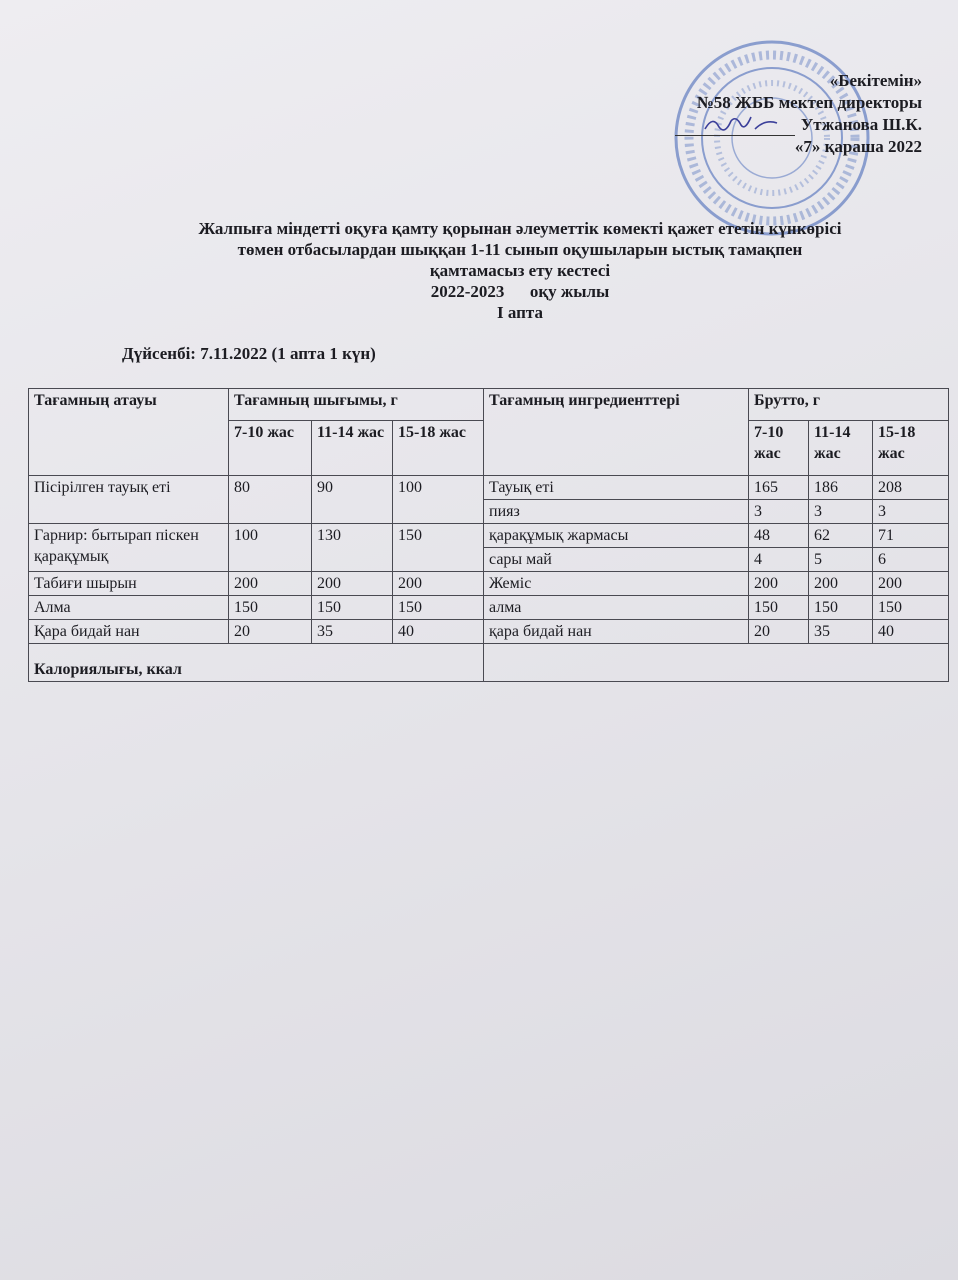 The height and width of the screenshot is (1280, 958). Describe the element at coordinates (270, 631) in the screenshot. I see `dish-output: 20` at that location.